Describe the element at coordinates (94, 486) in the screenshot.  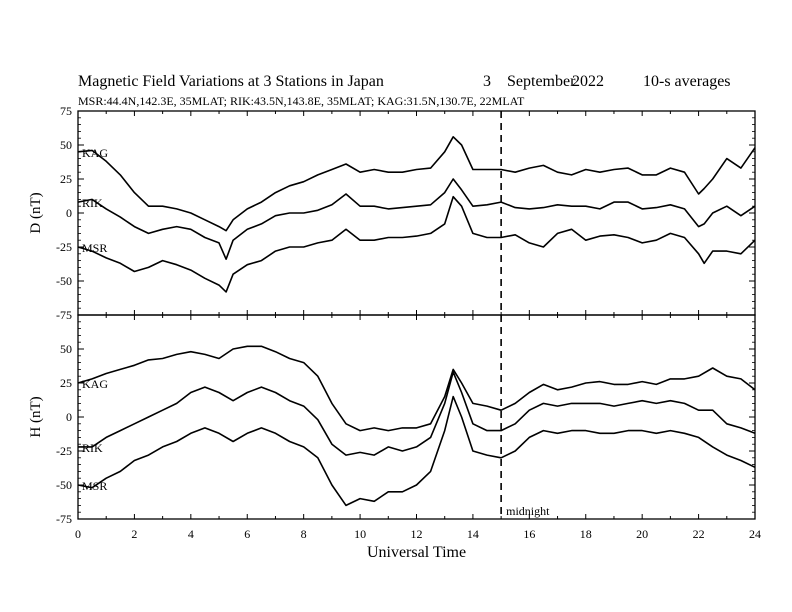
I see `h-series-label-msr: MSR` at that location.